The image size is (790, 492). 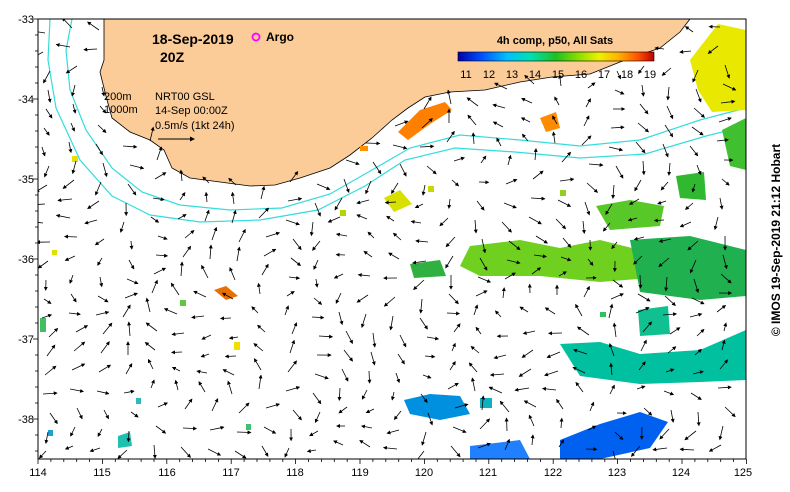 What do you see at coordinates (428, 269) in the screenshot?
I see `sst-patch-green-f` at bounding box center [428, 269].